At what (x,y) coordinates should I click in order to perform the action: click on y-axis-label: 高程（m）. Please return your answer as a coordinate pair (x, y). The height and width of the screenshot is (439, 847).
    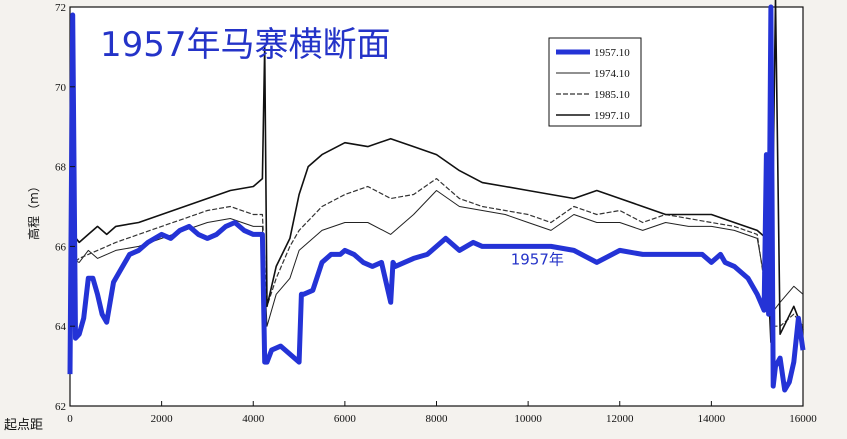
    Looking at the image, I should click on (33, 210).